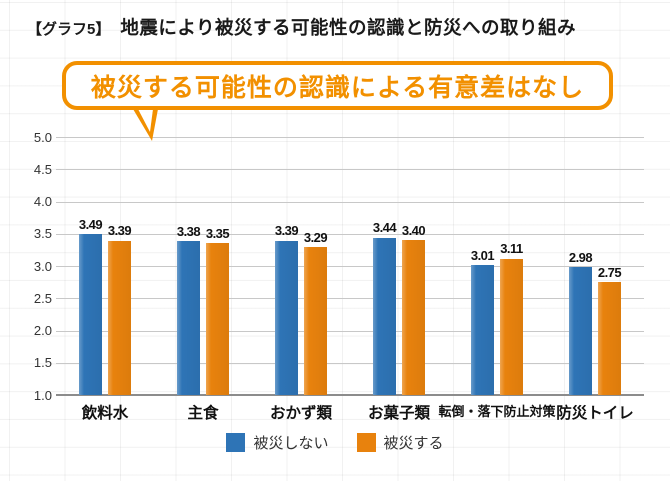 The image size is (670, 481). Describe the element at coordinates (42, 201) in the screenshot. I see `y-axis-tick-label: 4.0` at that location.